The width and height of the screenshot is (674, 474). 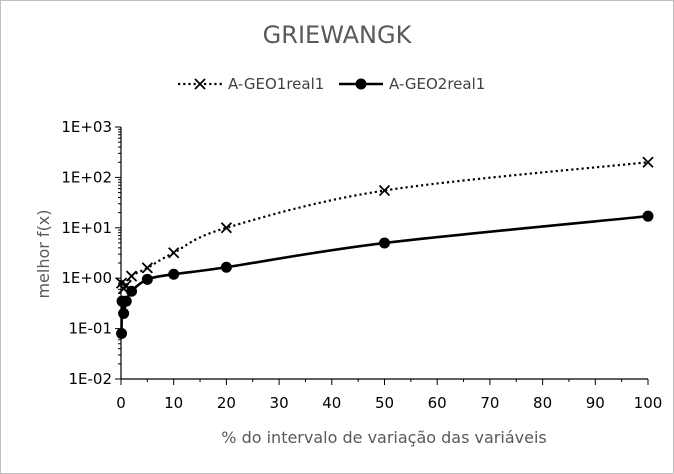 What do you see at coordinates (383, 437) in the screenshot?
I see `x-axis-label: % do intervalo de variação das variáveis` at bounding box center [383, 437].